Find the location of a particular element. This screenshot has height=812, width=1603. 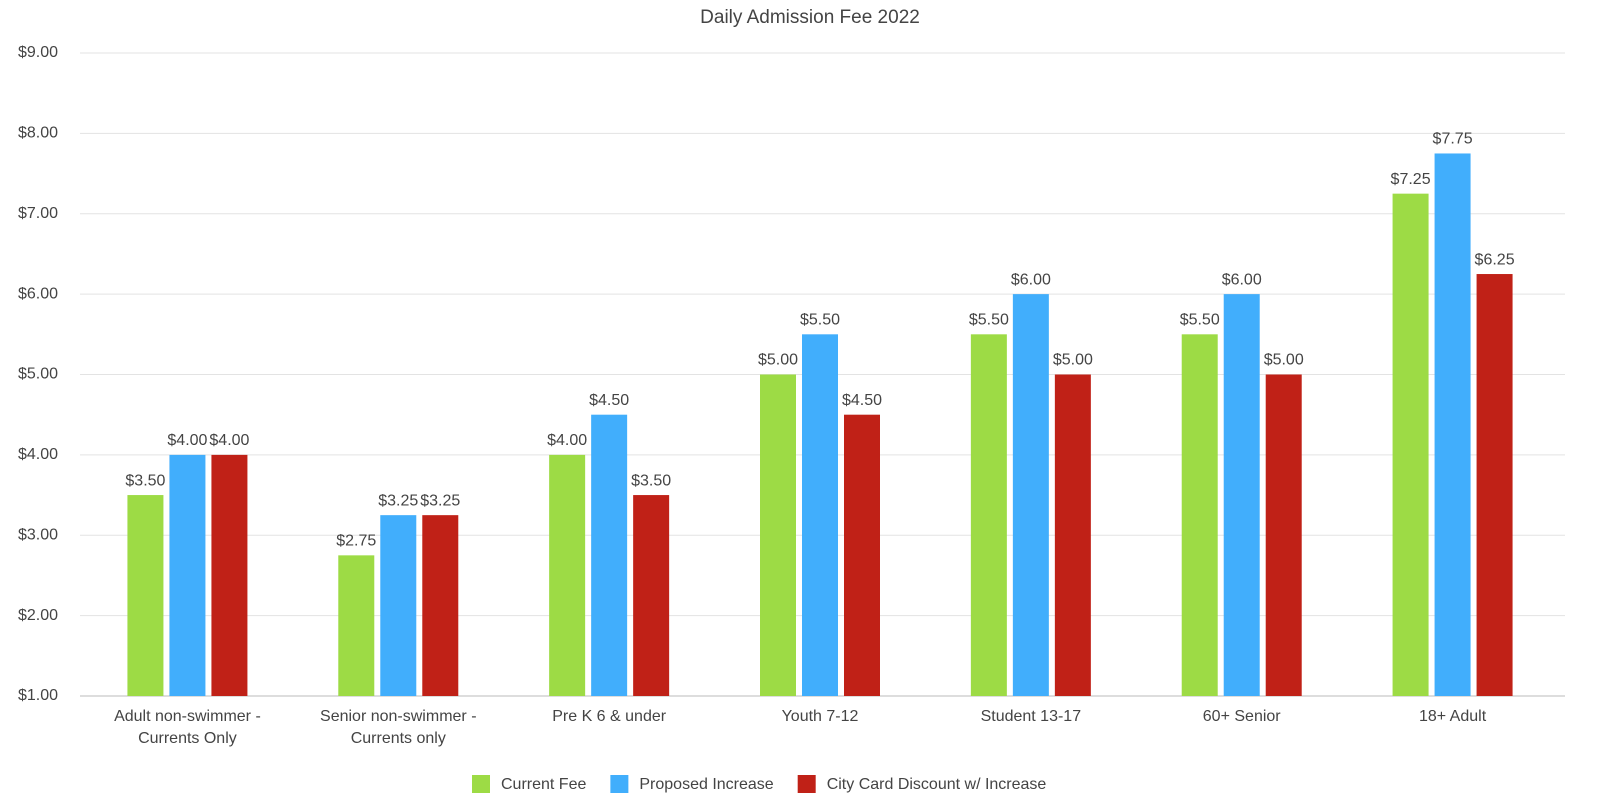

x-tick-label: Pre K 6 & under is located at coordinates (609, 716).